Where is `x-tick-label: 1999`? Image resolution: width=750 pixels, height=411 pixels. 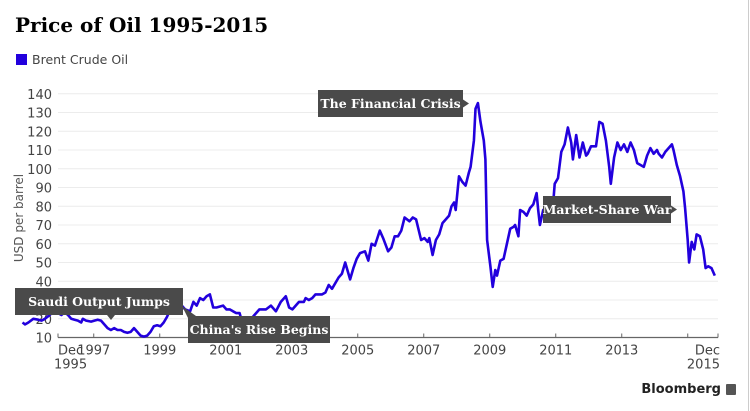
x-tick-label: 1999 is located at coordinates (159, 351).